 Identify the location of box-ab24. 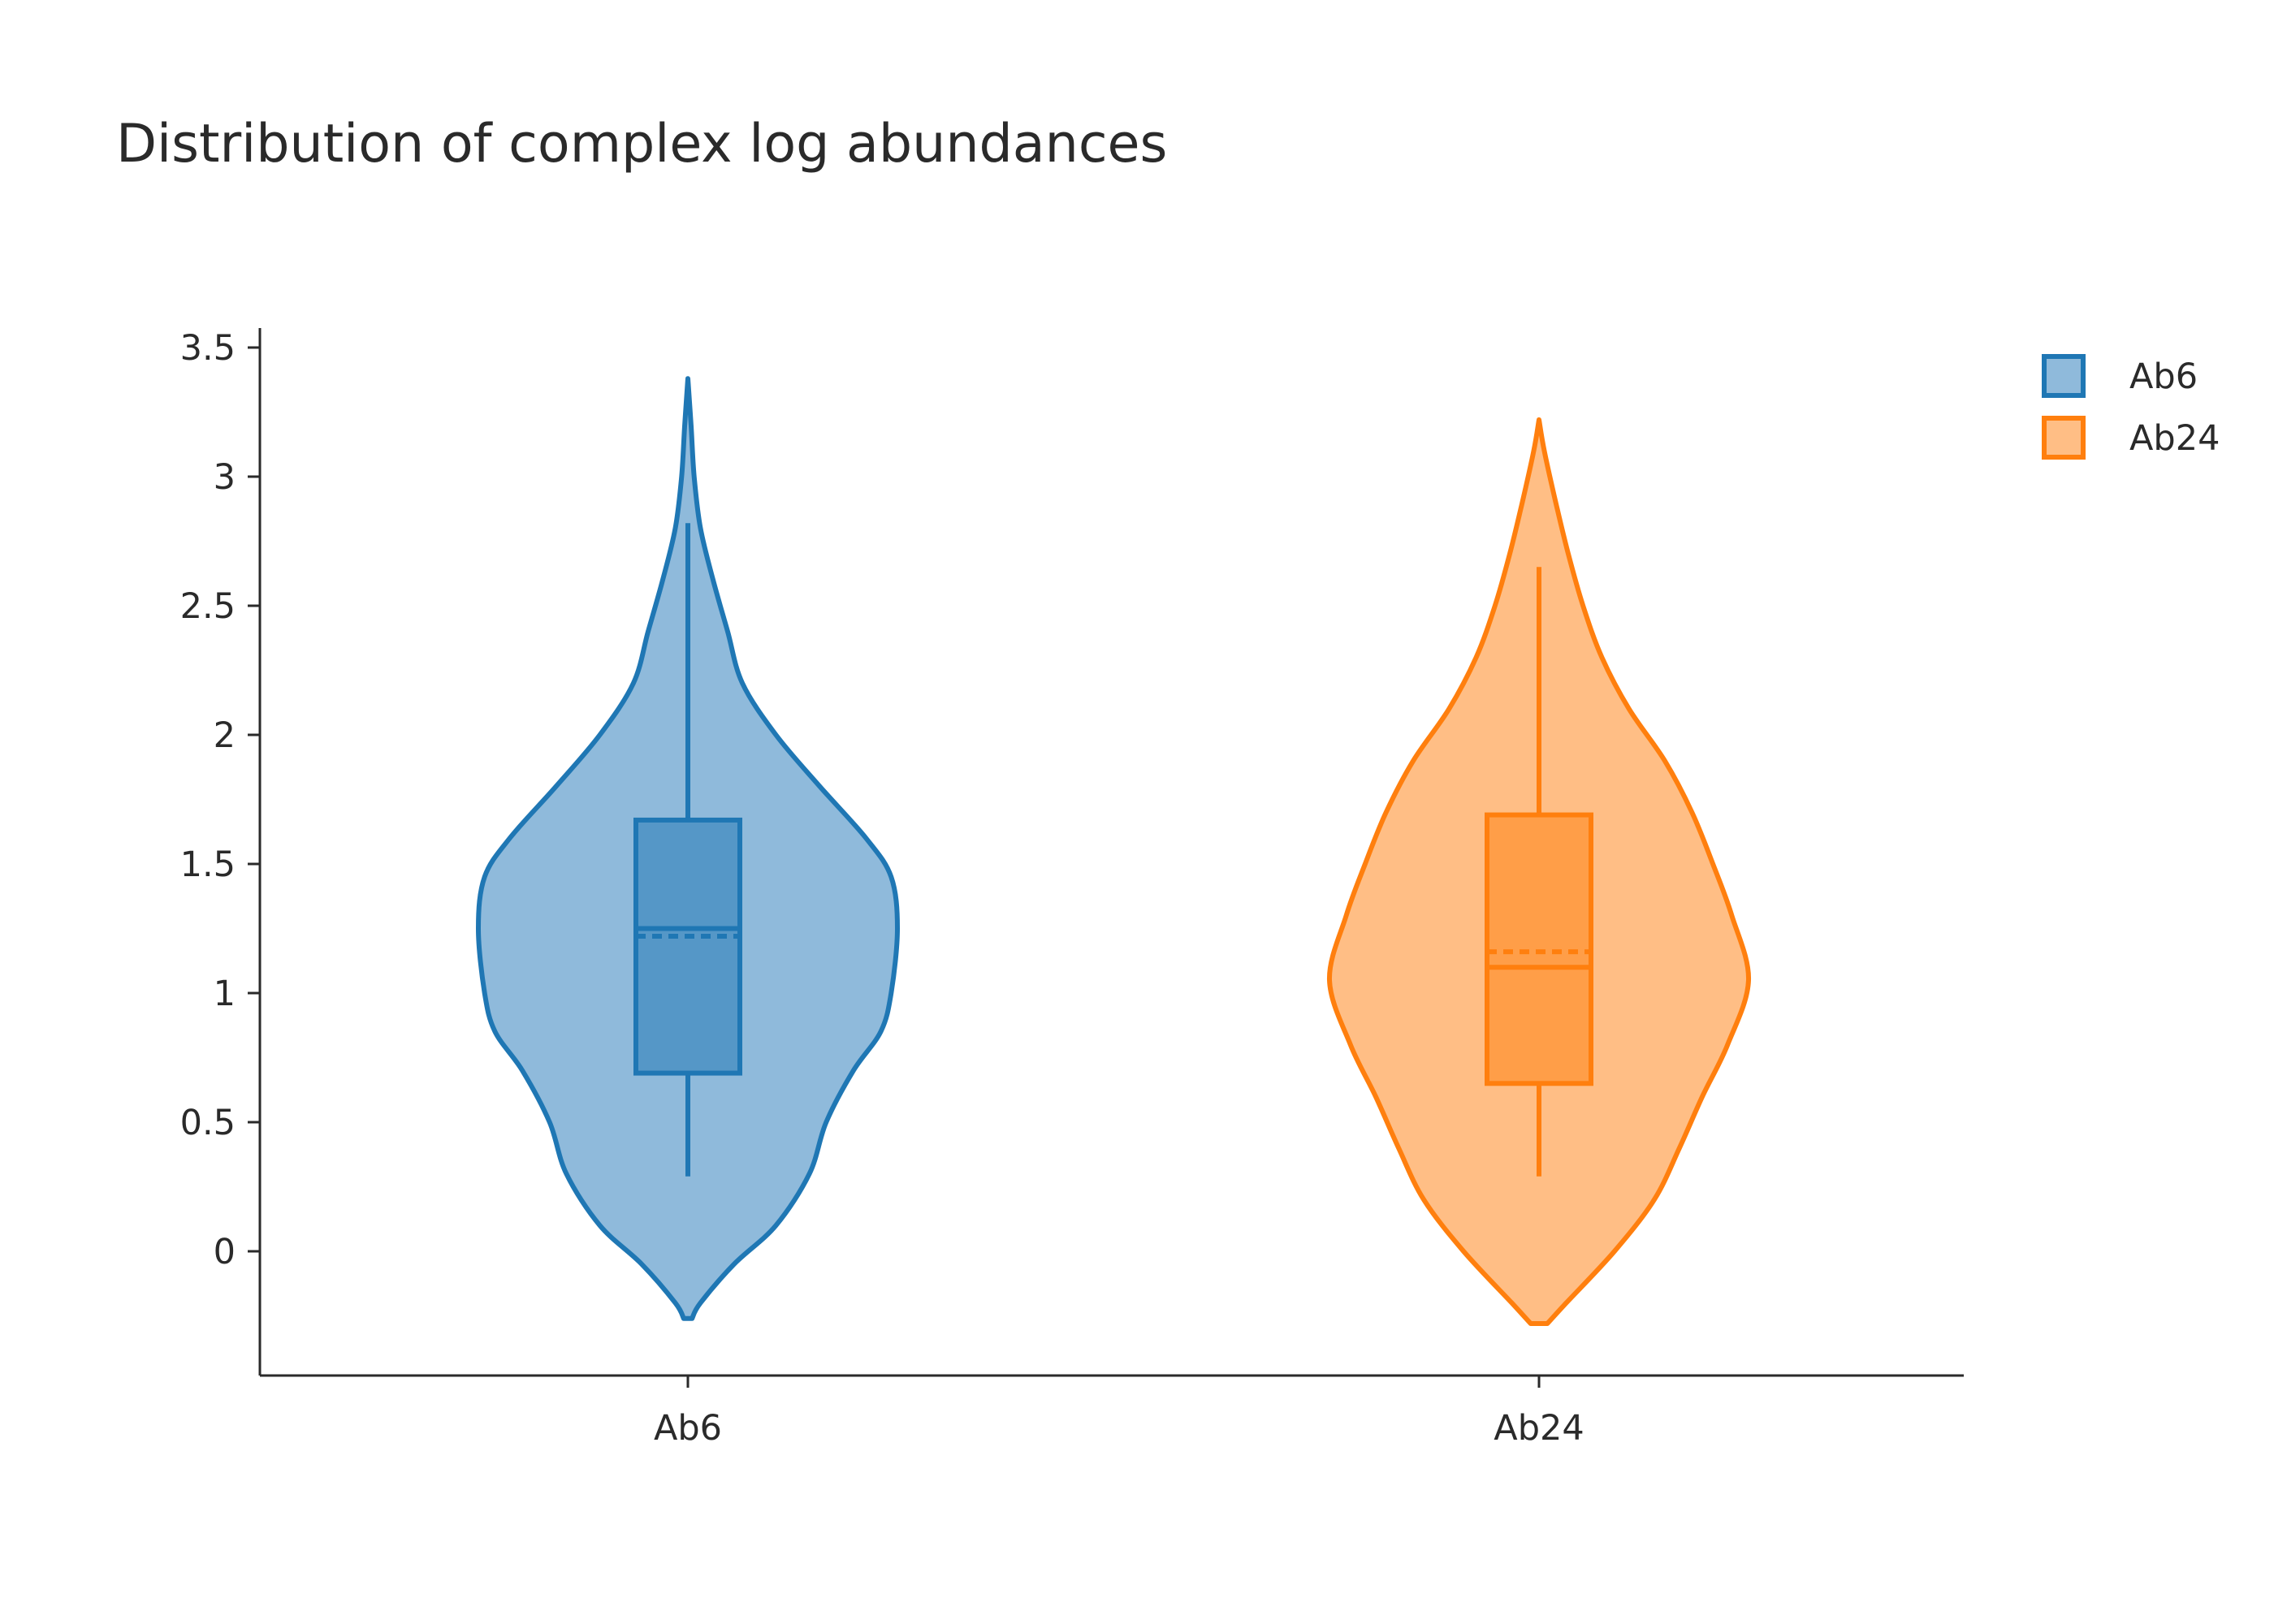
(1539, 949).